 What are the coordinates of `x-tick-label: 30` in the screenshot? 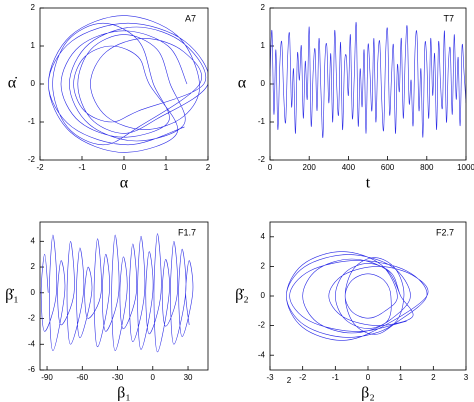 It's located at (188, 377).